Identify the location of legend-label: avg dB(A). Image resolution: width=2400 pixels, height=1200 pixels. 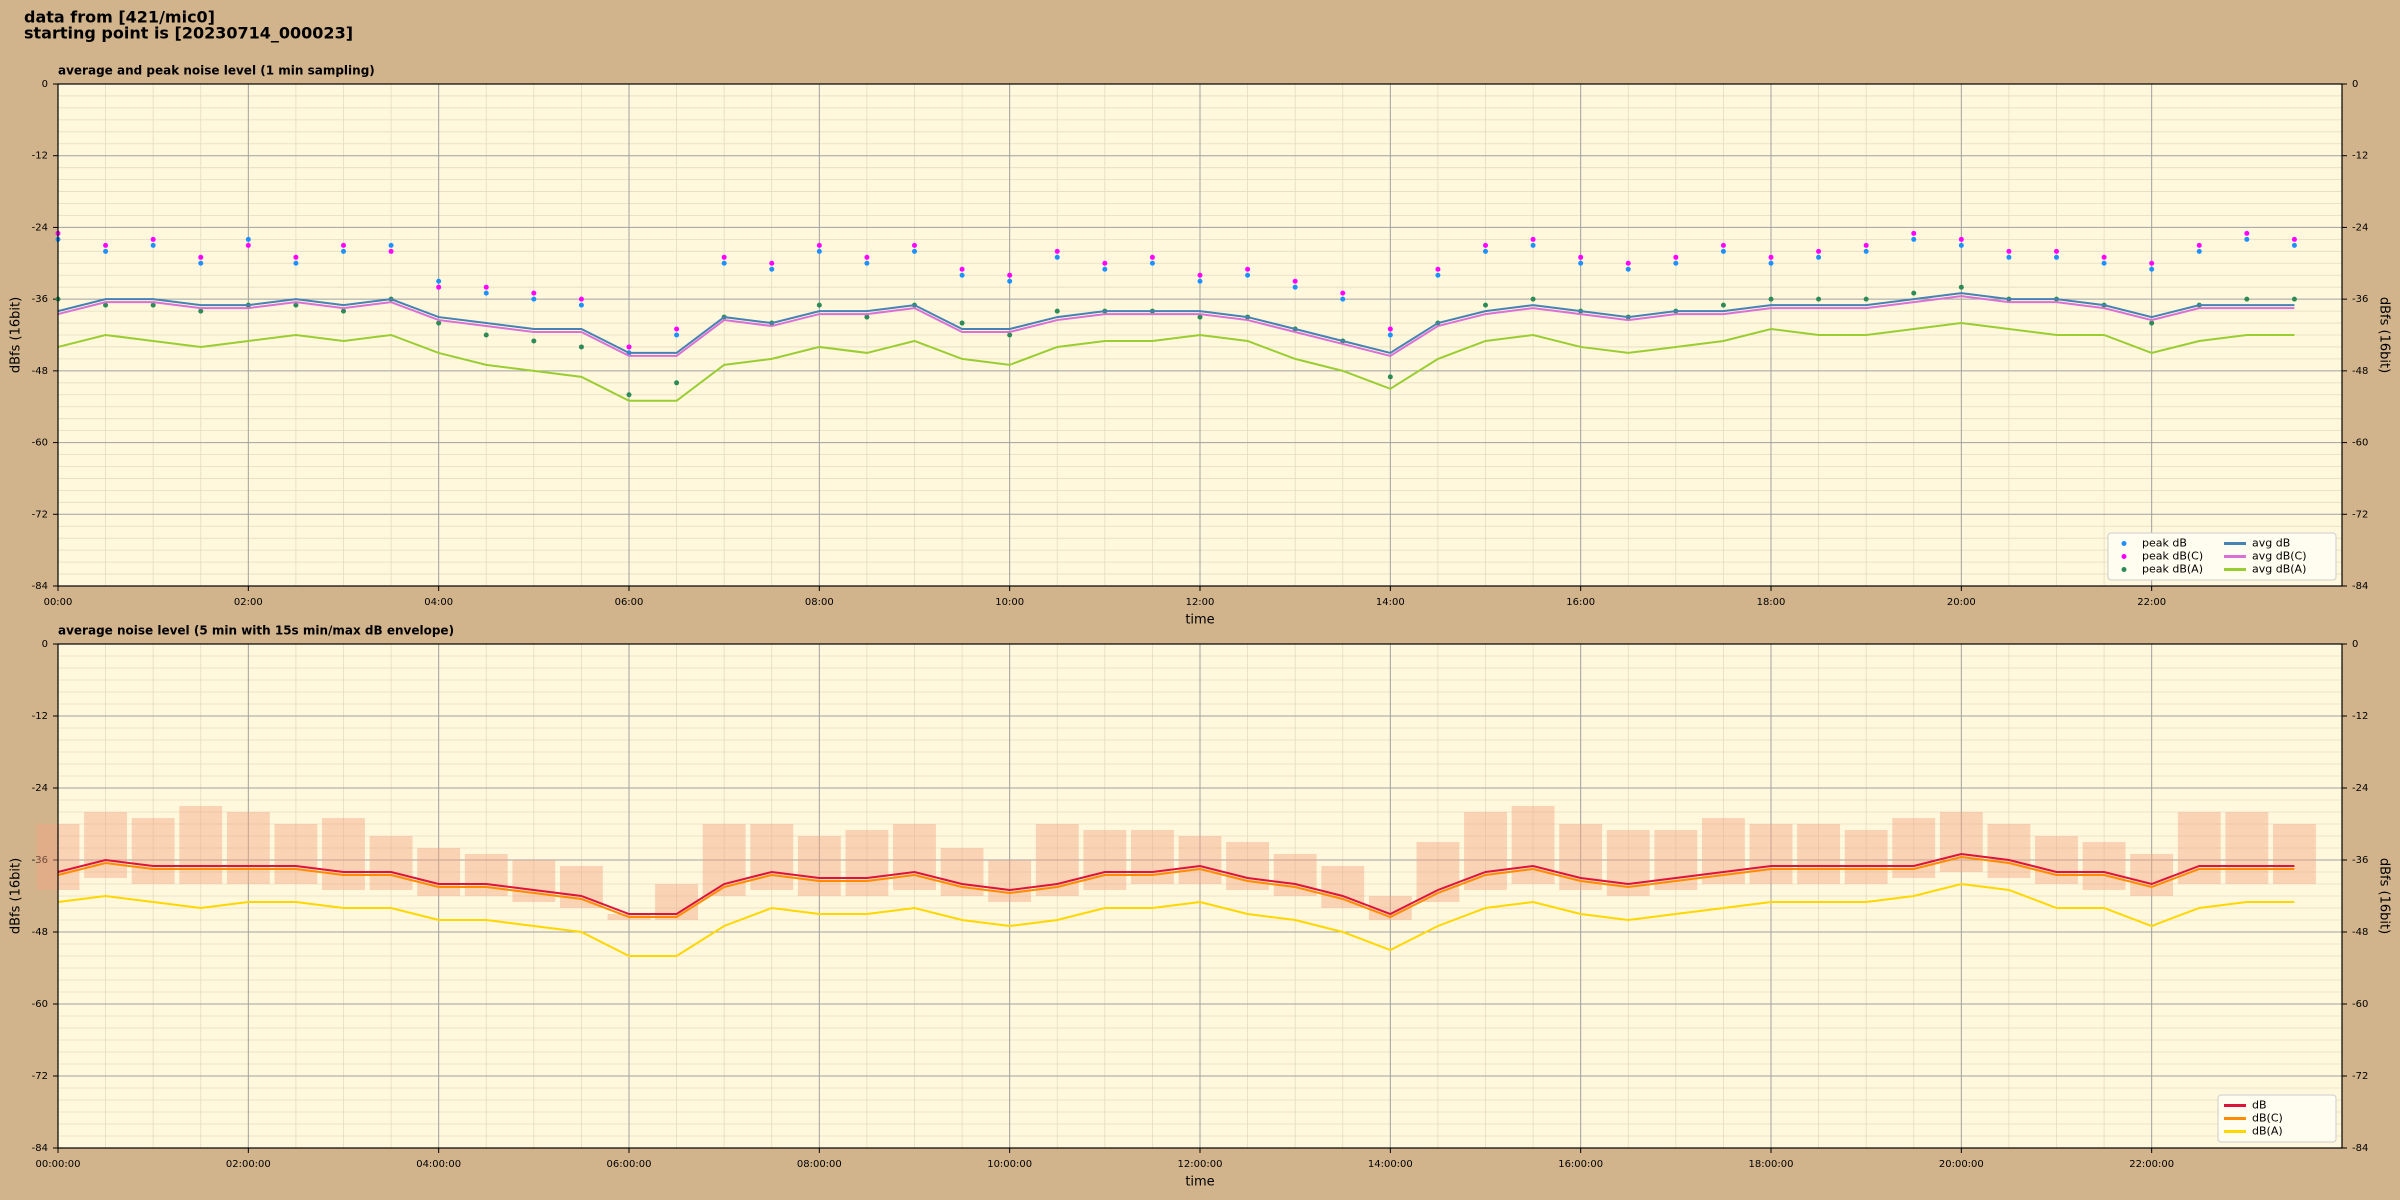
(2279, 569).